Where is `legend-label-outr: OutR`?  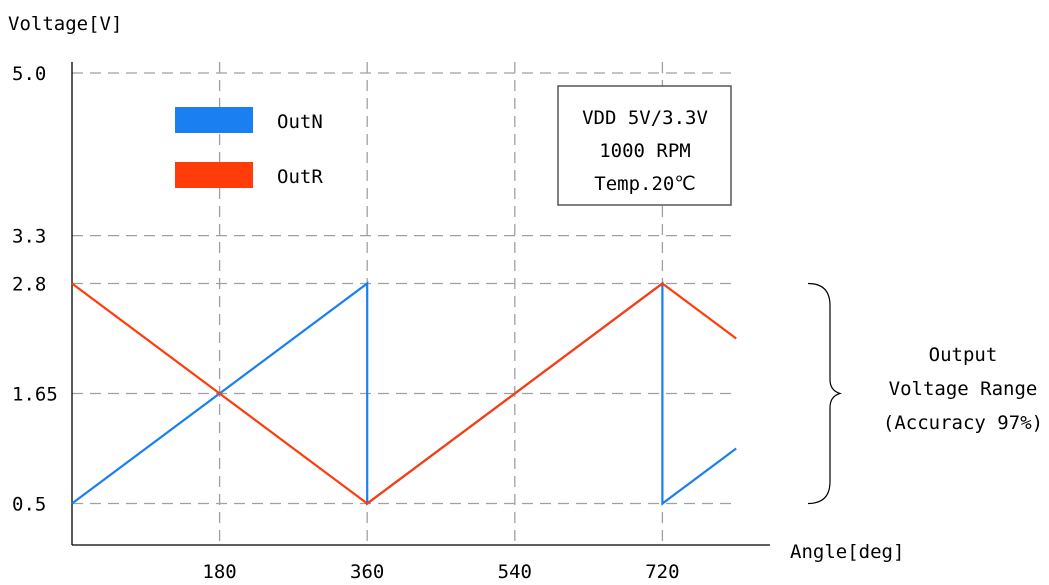 legend-label-outr: OutR is located at coordinates (300, 177).